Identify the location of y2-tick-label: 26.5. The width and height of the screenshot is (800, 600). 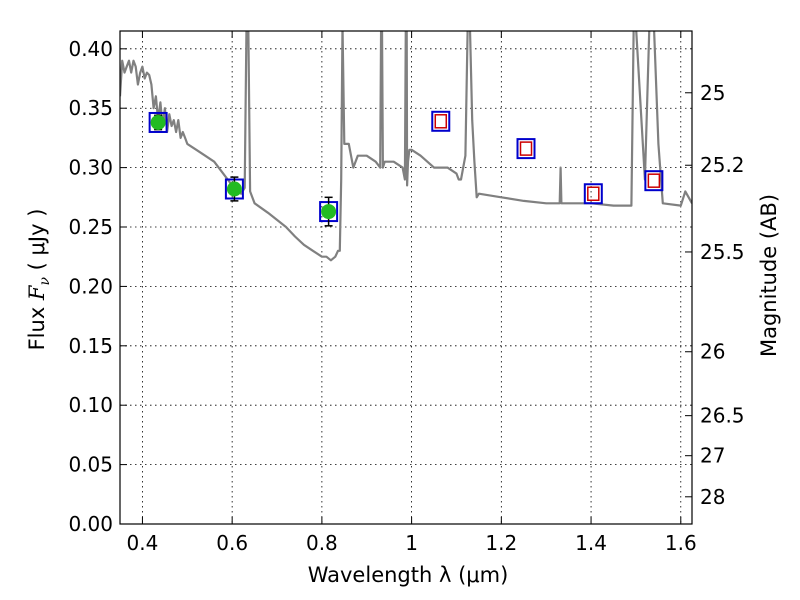
(722, 416).